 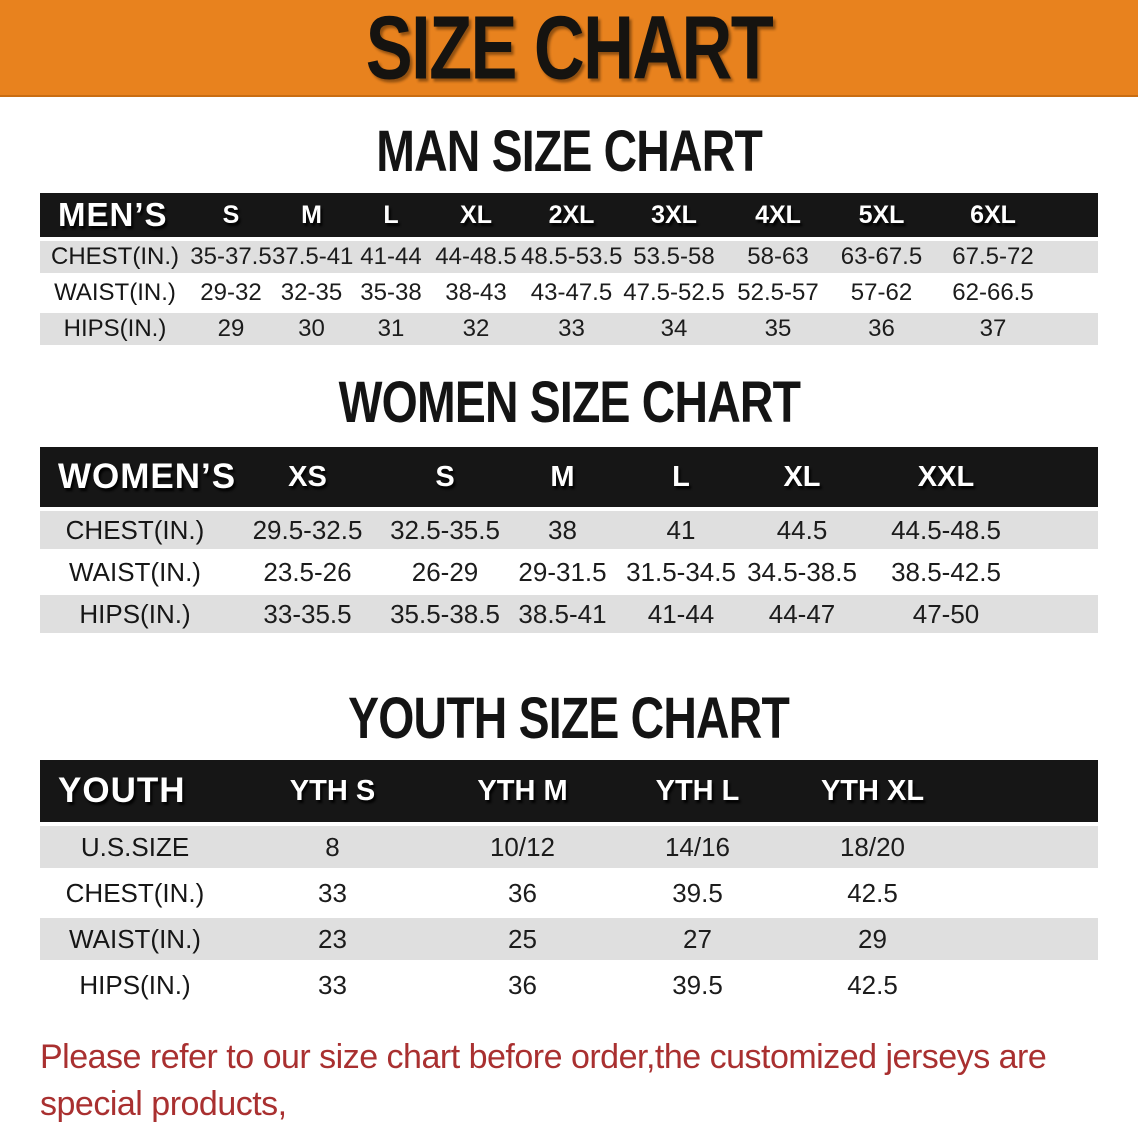 What do you see at coordinates (881, 293) in the screenshot?
I see `size-value: 57-62` at bounding box center [881, 293].